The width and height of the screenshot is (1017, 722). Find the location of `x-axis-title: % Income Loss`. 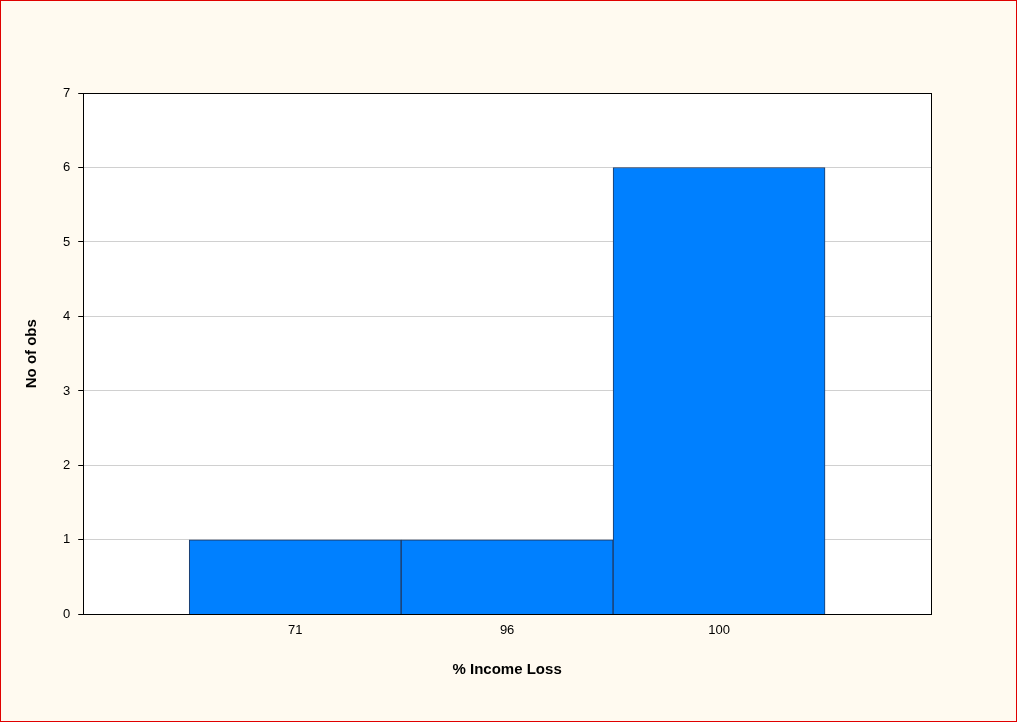

x-axis-title: % Income Loss is located at coordinates (507, 669).